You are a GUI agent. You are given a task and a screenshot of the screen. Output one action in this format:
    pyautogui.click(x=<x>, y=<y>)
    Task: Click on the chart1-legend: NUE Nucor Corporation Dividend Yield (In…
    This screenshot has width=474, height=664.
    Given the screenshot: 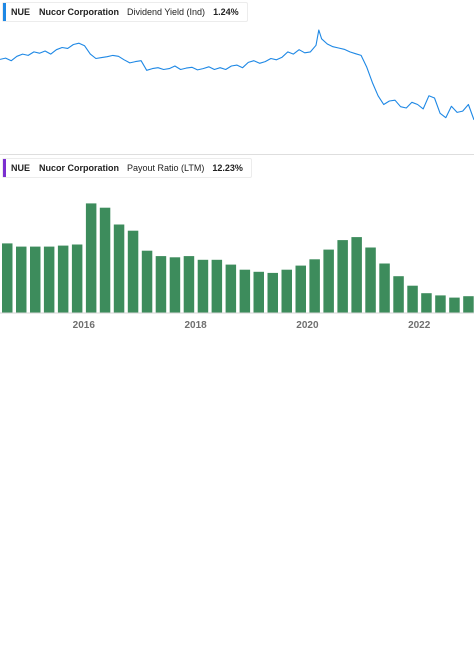 What is the action you would take?
    pyautogui.click(x=125, y=12)
    